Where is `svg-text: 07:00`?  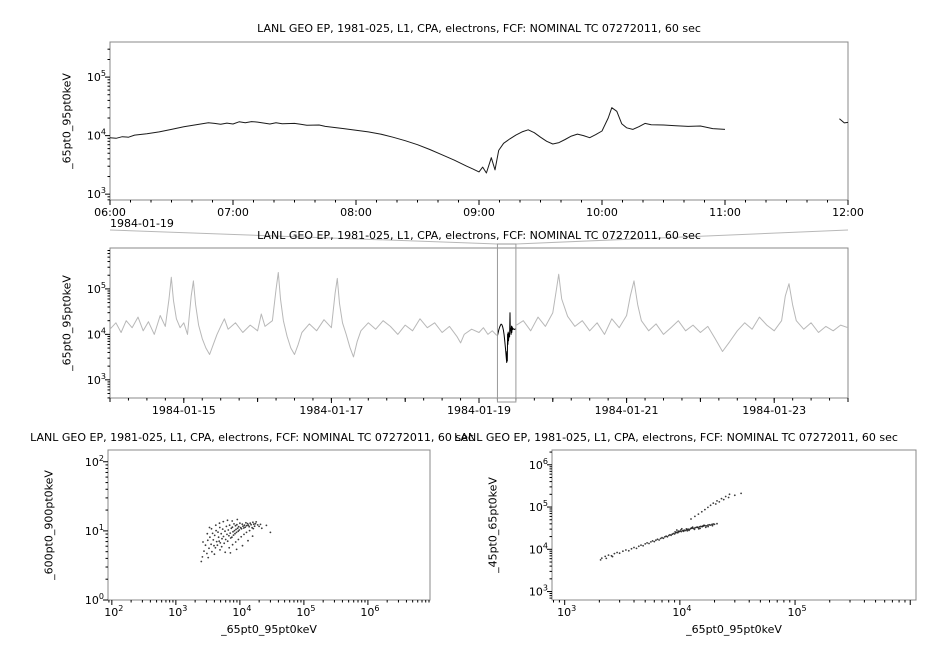
svg-text: 07:00 is located at coordinates (233, 212).